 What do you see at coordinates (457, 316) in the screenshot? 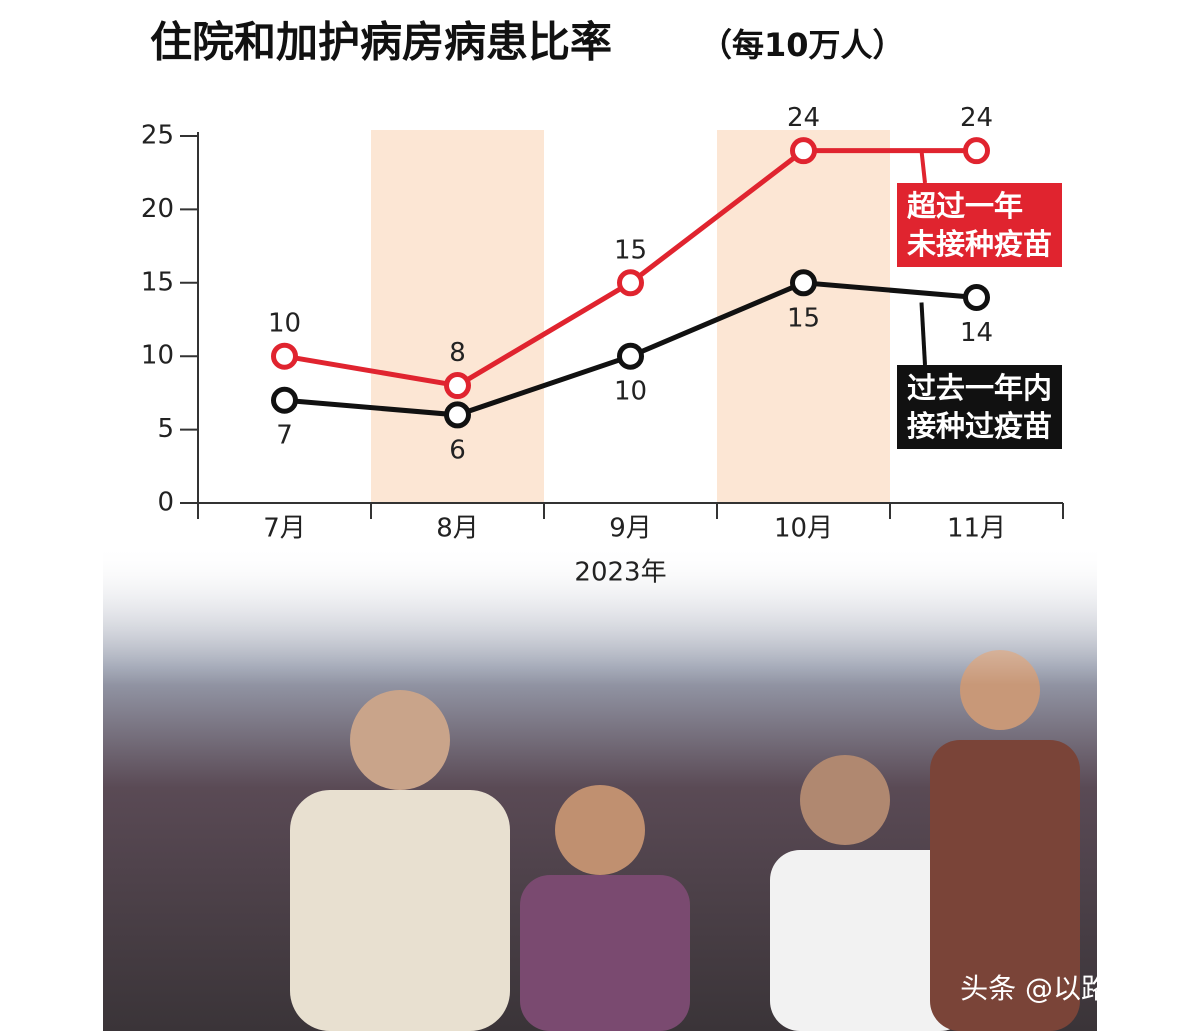
I see `shaded-band` at bounding box center [457, 316].